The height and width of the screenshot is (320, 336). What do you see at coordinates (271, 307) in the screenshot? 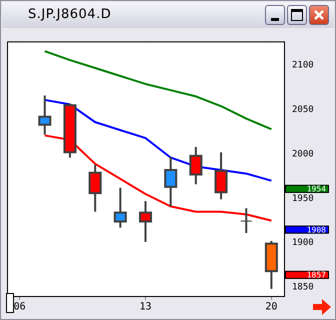
I see `x-tick-label: 20` at bounding box center [271, 307].